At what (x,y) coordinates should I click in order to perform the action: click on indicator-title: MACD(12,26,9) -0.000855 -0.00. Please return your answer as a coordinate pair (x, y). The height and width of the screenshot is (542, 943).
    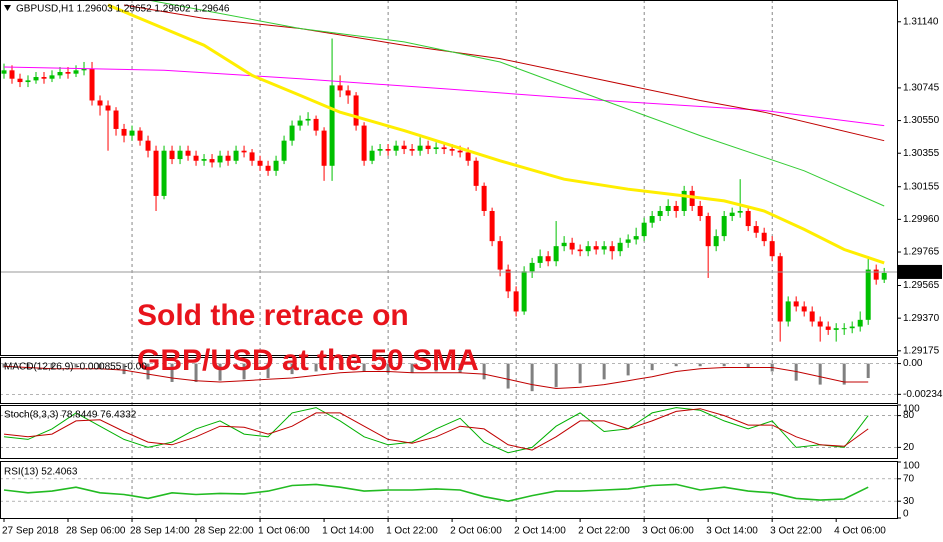
    Looking at the image, I should click on (75, 367).